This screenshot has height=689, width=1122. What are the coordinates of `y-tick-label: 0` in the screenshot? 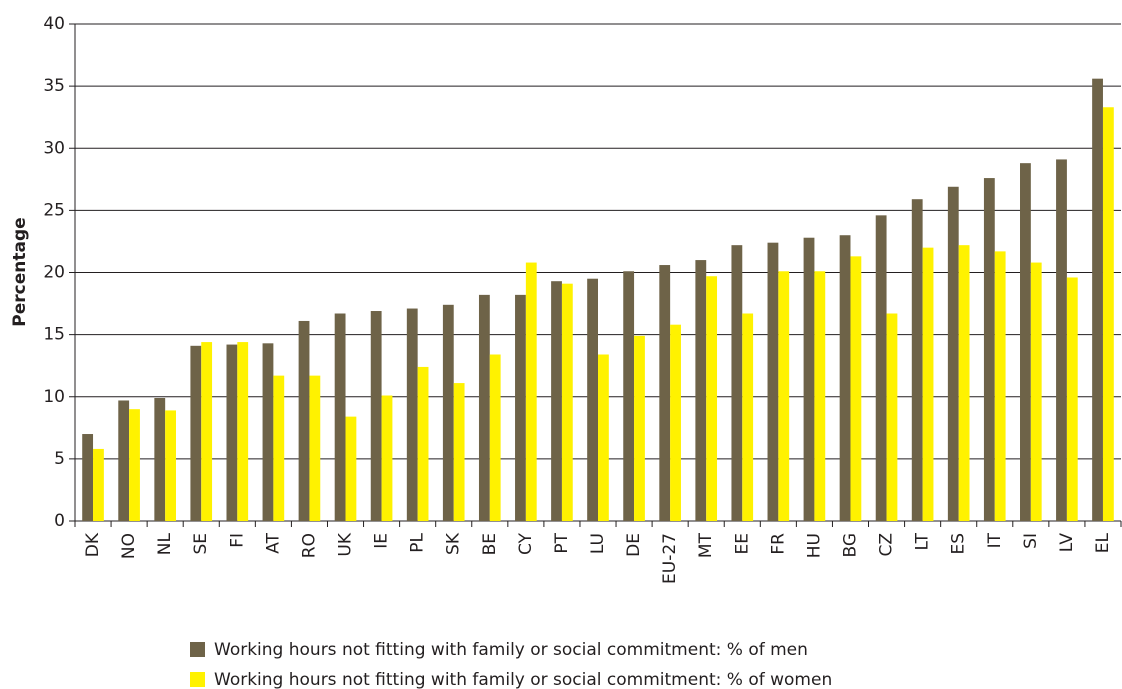 It's located at (59, 521).